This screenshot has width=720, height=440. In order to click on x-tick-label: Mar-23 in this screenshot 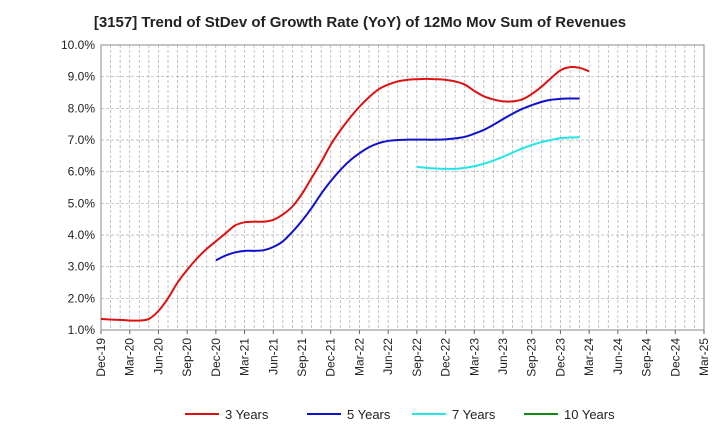, I will do `click(474, 357)`.